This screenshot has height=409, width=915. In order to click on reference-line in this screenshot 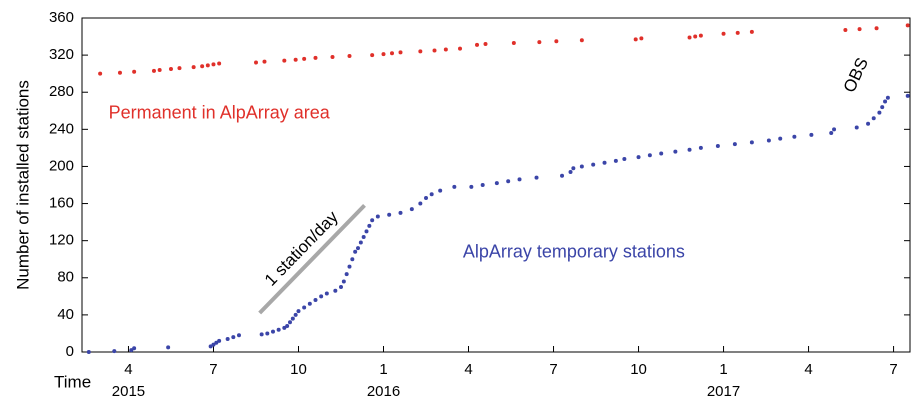, I will do `click(312, 259)`.